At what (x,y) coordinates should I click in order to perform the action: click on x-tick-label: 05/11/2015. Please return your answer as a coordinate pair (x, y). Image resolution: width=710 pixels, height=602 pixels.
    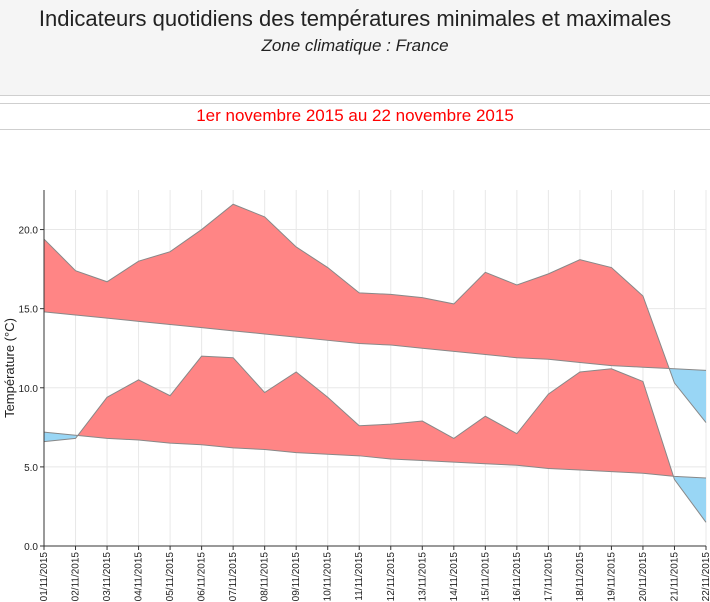
    Looking at the image, I should click on (170, 577).